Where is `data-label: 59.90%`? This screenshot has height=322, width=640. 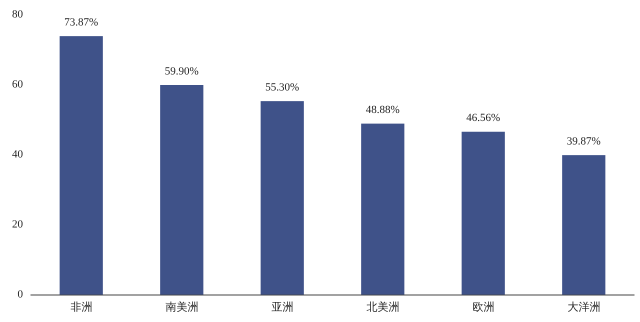 data-label: 59.90% is located at coordinates (181, 71).